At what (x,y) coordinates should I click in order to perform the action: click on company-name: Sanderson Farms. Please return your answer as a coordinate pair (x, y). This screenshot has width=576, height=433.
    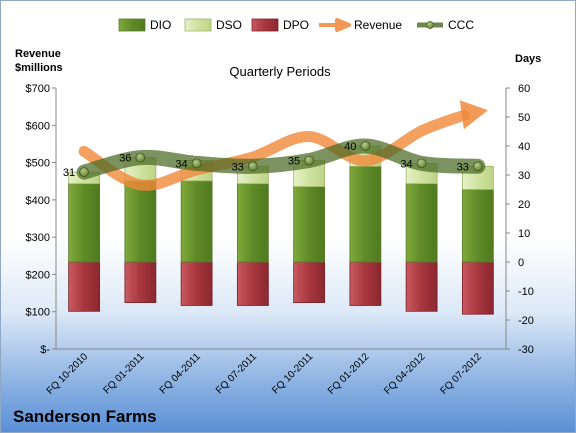
    Looking at the image, I should click on (85, 416).